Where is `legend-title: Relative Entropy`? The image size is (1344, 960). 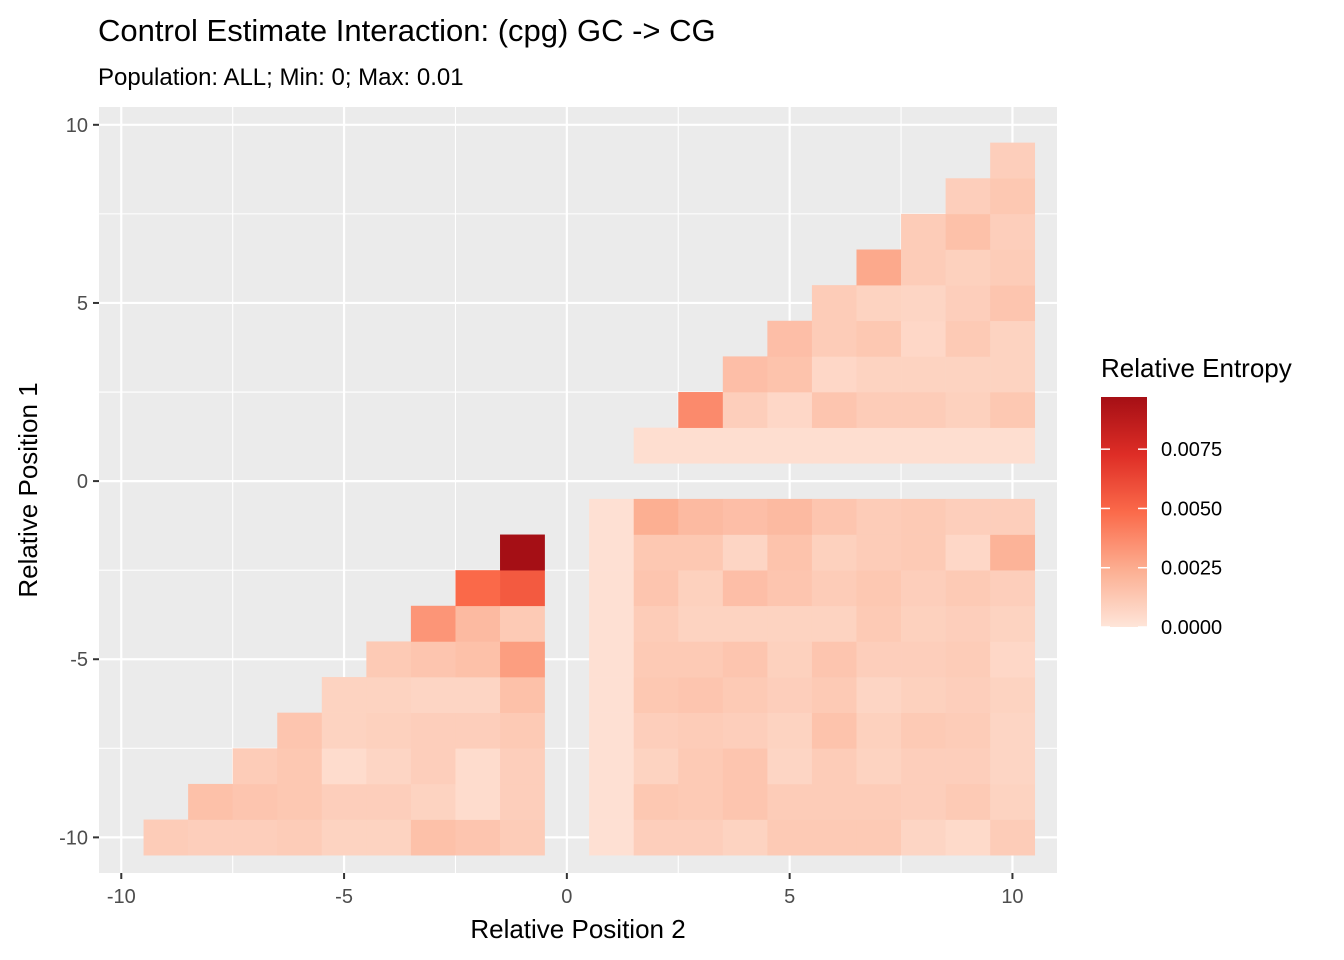
legend-title: Relative Entropy is located at coordinates (1196, 368).